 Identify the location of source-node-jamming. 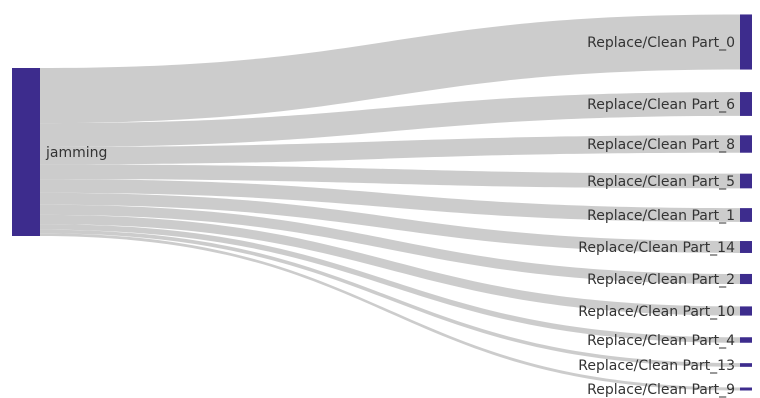
(26, 152).